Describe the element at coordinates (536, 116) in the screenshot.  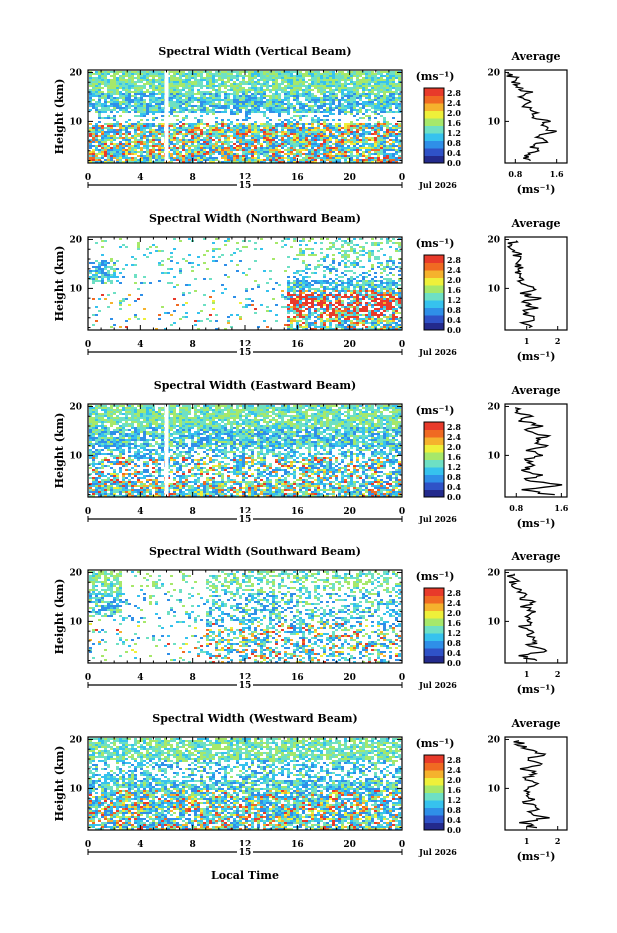
I see `average-frame` at that location.